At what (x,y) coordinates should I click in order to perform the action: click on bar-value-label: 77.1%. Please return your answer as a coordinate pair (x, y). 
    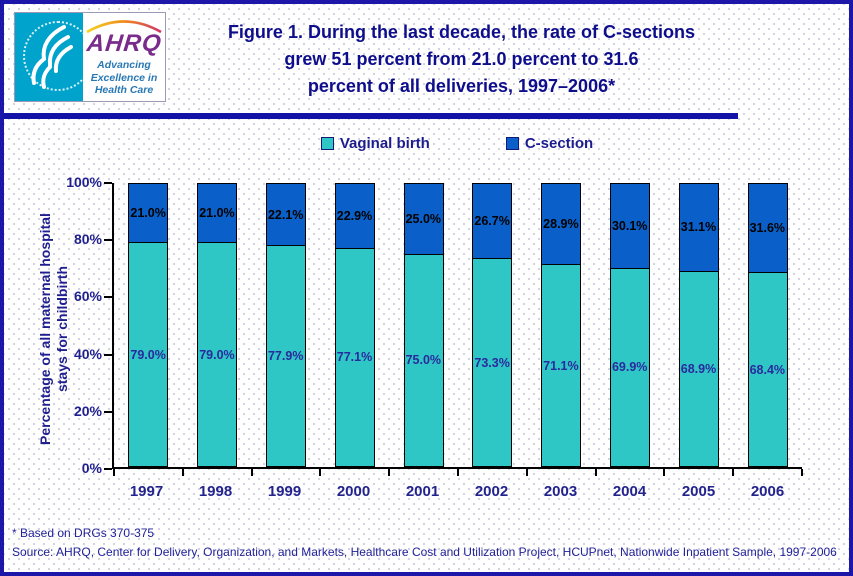
    Looking at the image, I should click on (354, 357).